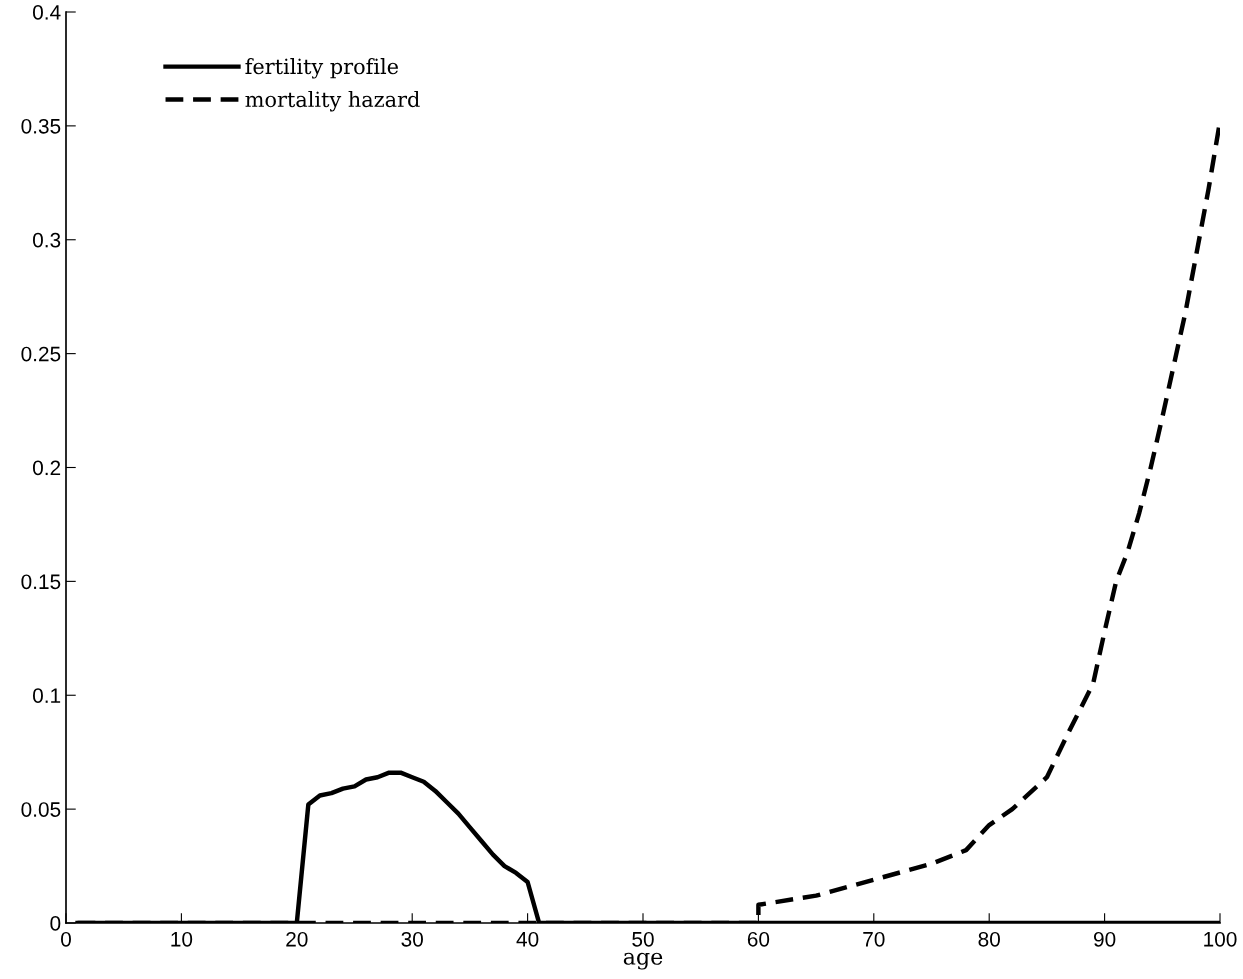  I want to click on legend-label: mortality hazard, so click(332, 101).